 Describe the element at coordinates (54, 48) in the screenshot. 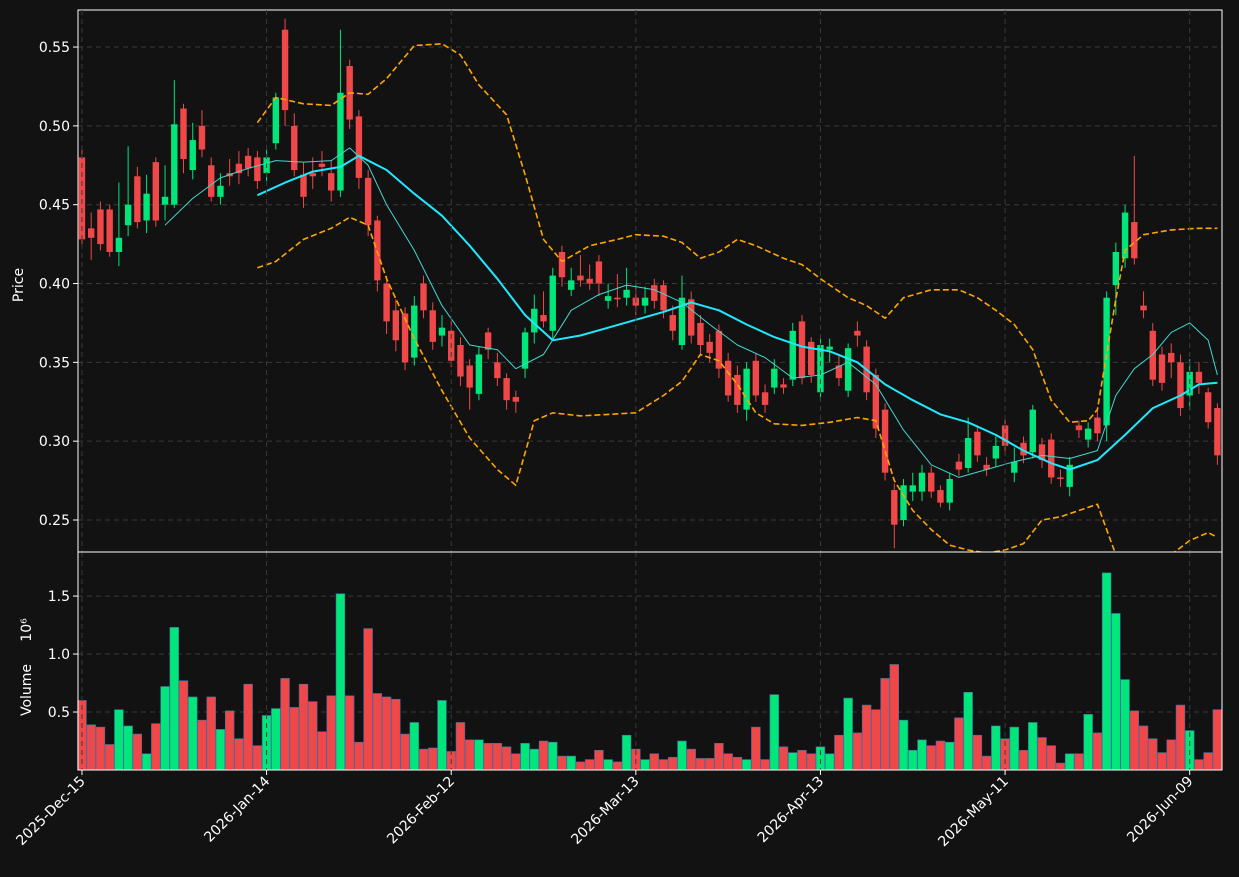

I see `y-tick-label: 0.55` at that location.